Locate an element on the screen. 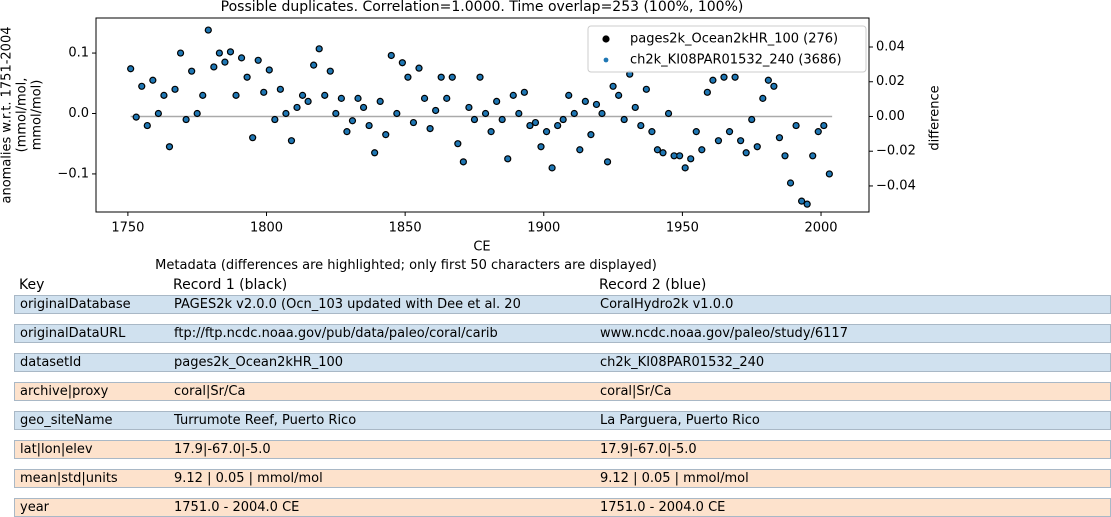  legend-label: ch2k_KI08PAR01532_240 (3686) is located at coordinates (736, 60).